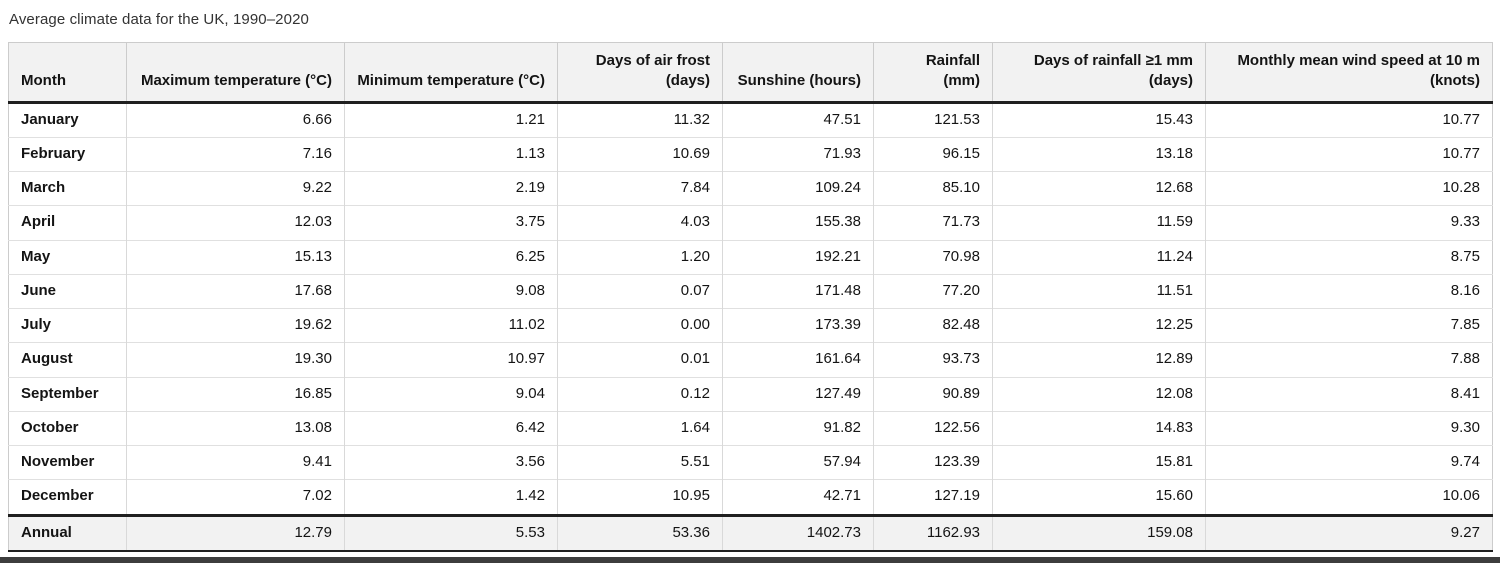 The width and height of the screenshot is (1500, 564). What do you see at coordinates (933, 188) in the screenshot?
I see `cell-value: 85.10` at bounding box center [933, 188].